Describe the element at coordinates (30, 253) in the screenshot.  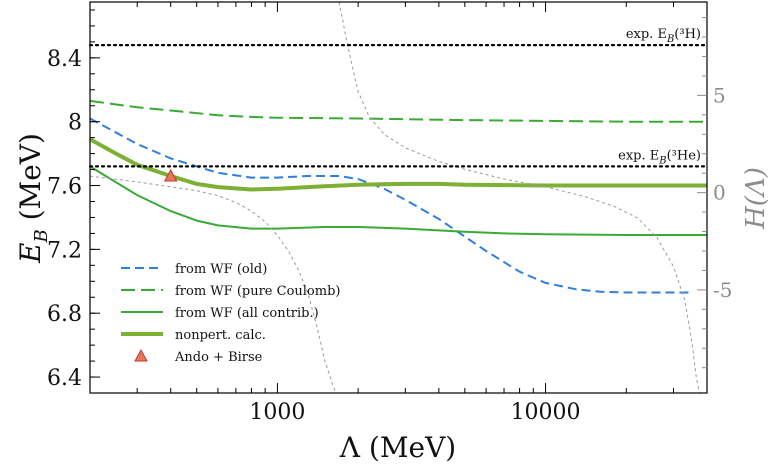
I see `y-axis-title-main: E` at that location.